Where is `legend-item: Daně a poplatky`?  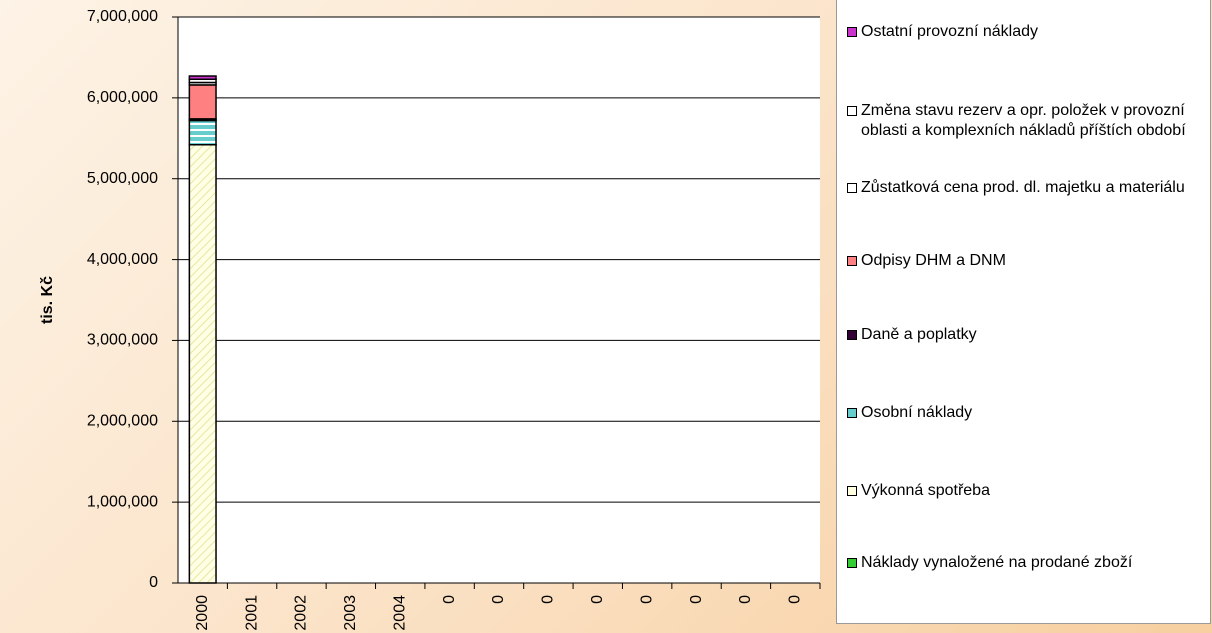
legend-item: Daně a poplatky is located at coordinates (1029, 335).